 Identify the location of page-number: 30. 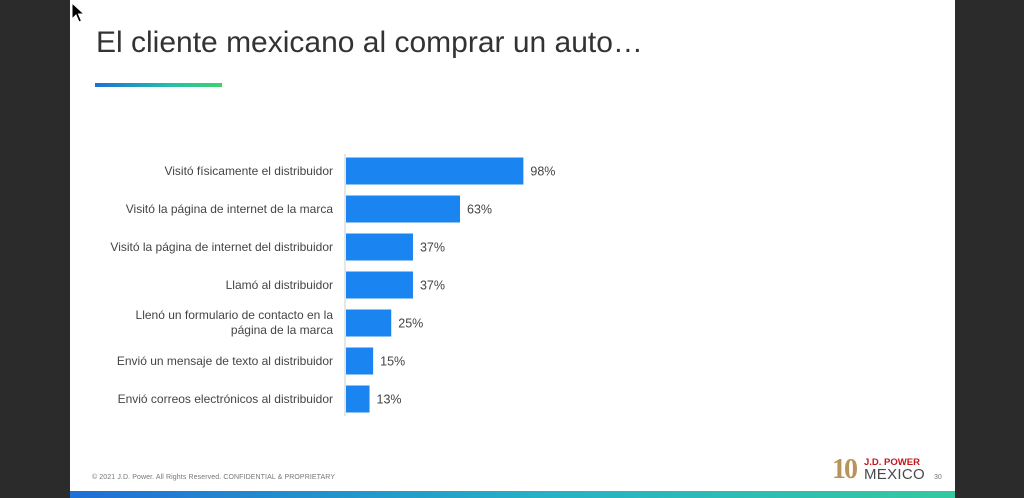
(938, 477).